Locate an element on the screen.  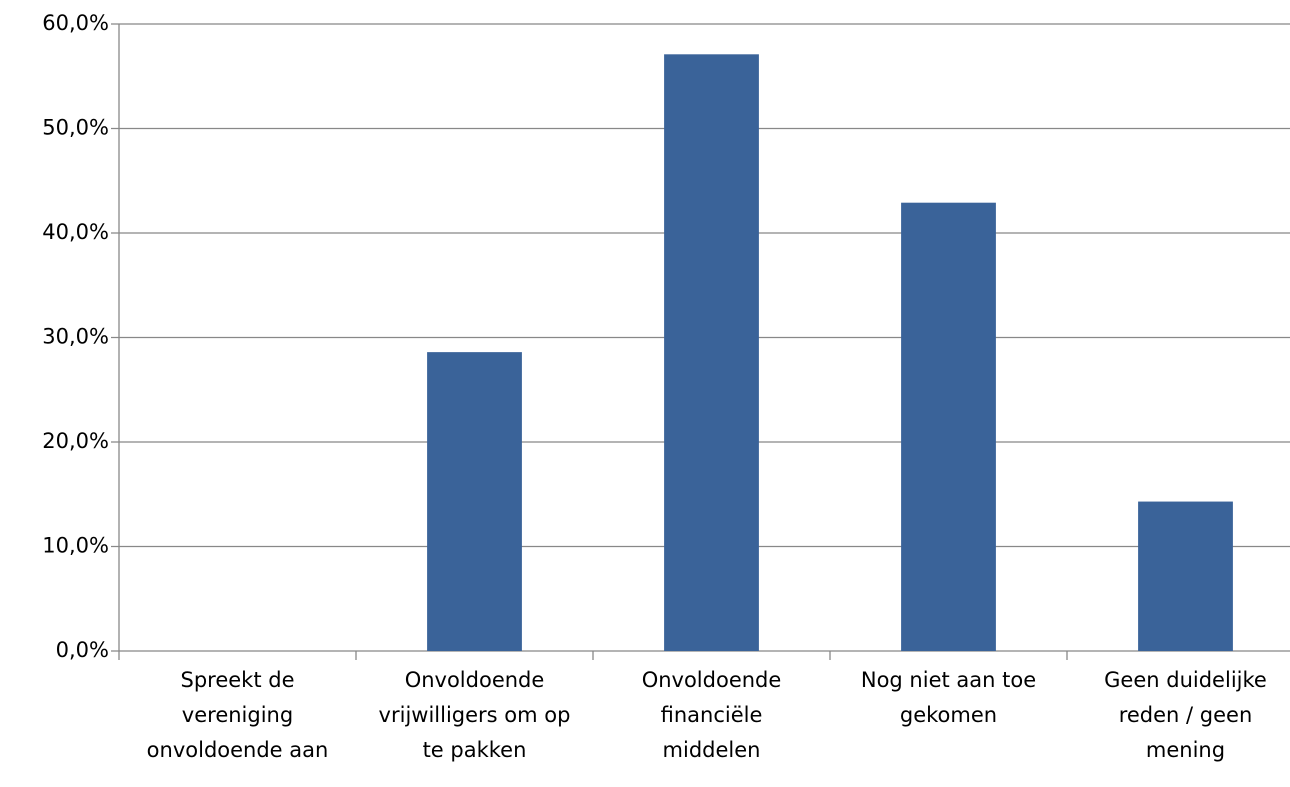
y-tick-label: 20,0% is located at coordinates (75, 441).